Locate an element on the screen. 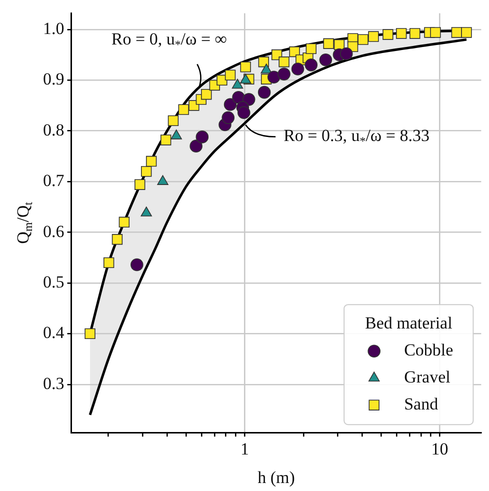  y-tick-label: 0.8 is located at coordinates (53, 130).